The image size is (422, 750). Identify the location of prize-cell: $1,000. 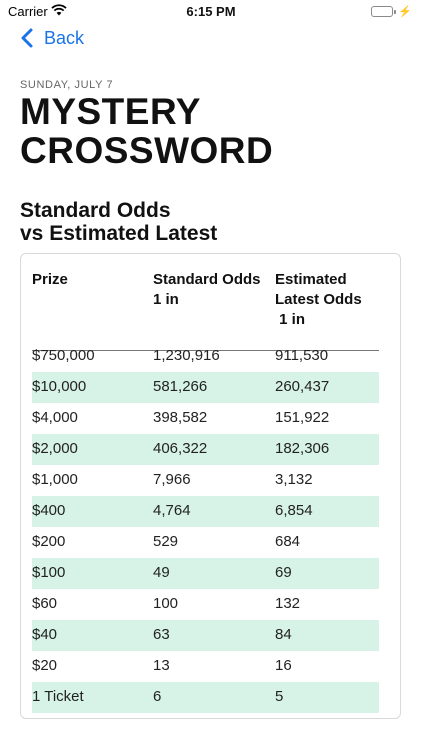
(55, 479).